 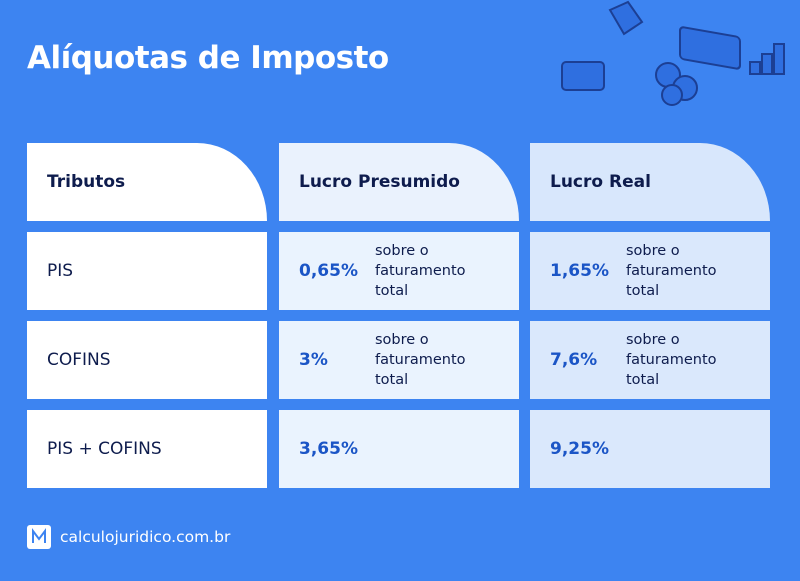 What do you see at coordinates (208, 58) in the screenshot?
I see `title: Alíquotas de Imposto` at bounding box center [208, 58].